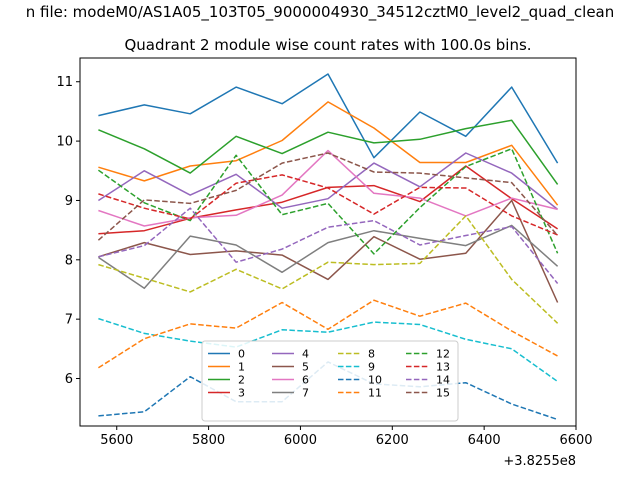  Describe the element at coordinates (241, 393) in the screenshot. I see `legend-label-3: 3` at that location.